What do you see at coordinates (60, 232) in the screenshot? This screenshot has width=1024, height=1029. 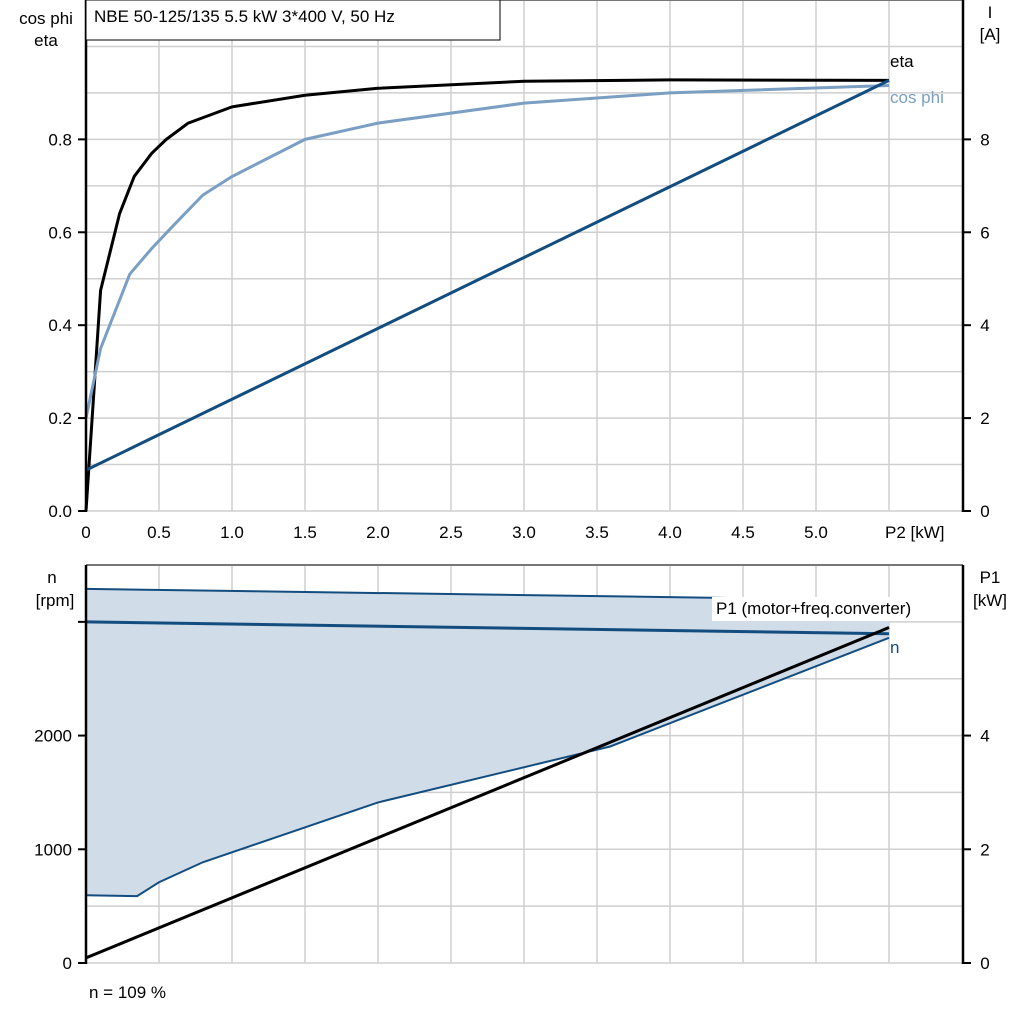 I see `y-left-tick-label: 0.6` at bounding box center [60, 232].